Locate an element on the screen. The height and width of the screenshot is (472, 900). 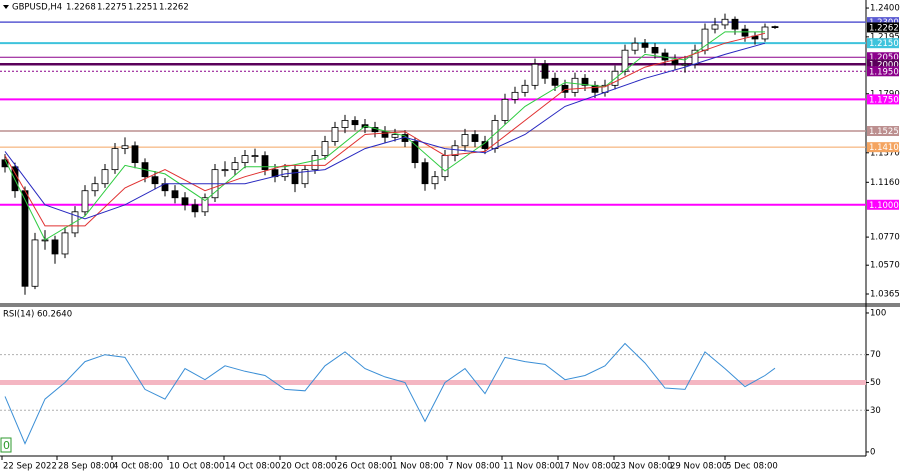
ohlc-value: 1.2251 is located at coordinates (143, 8).